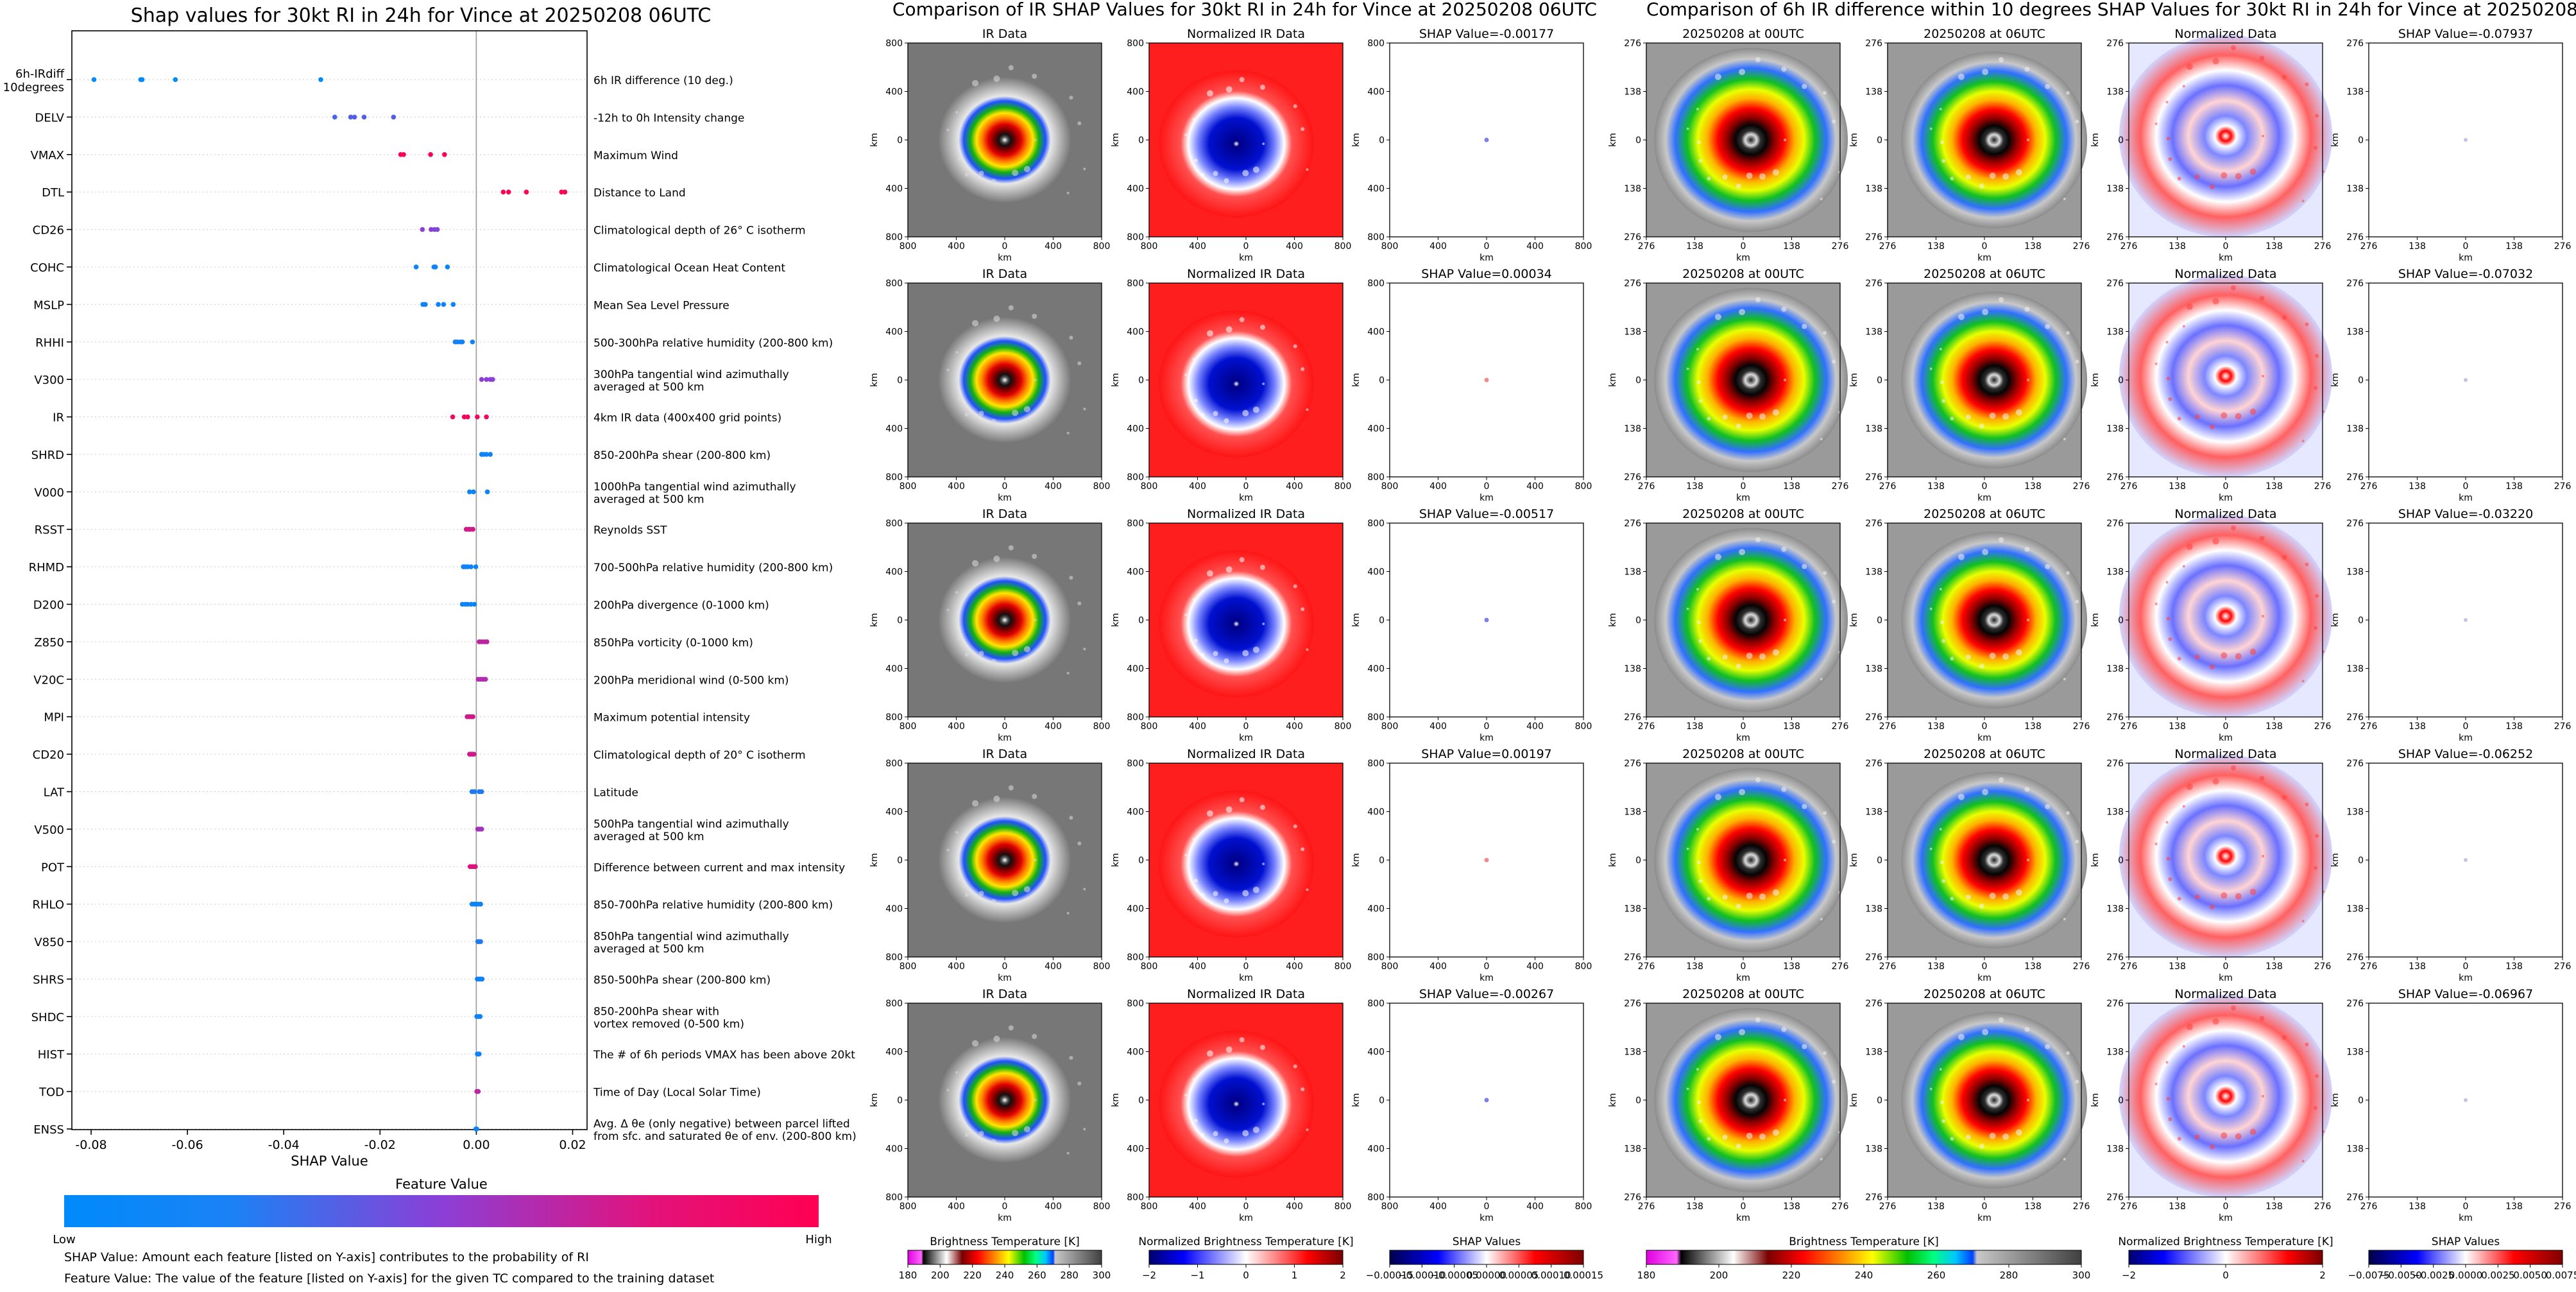  I want to click on panel-title: IR Data, so click(1005, 274).